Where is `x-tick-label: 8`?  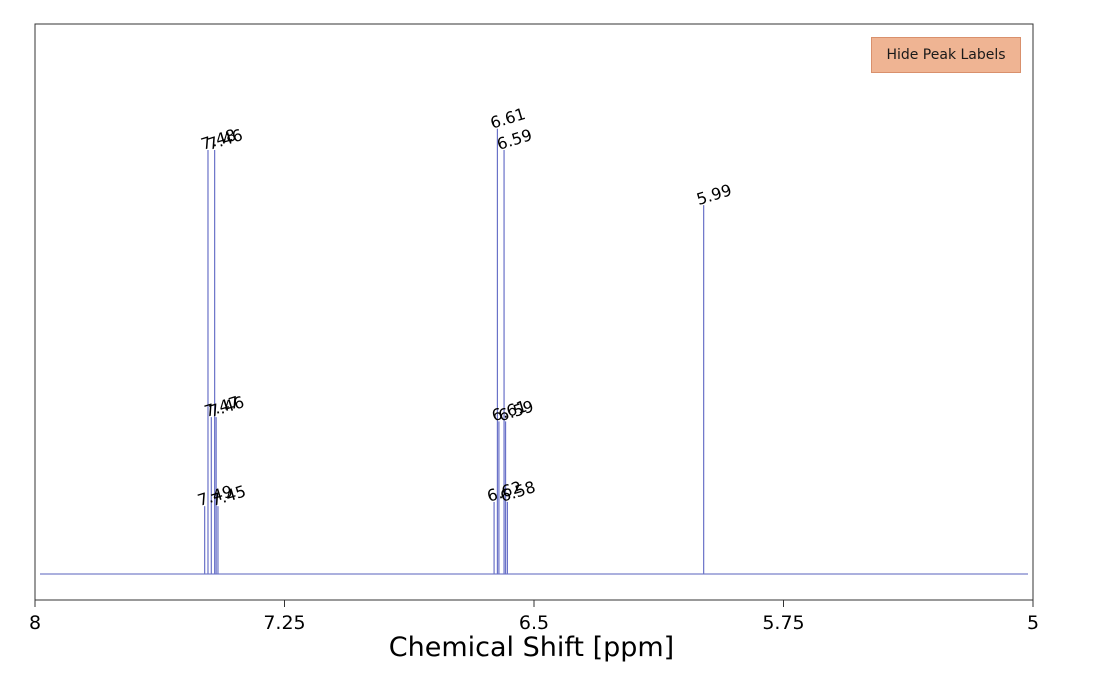
x-tick-label: 8 is located at coordinates (35, 623).